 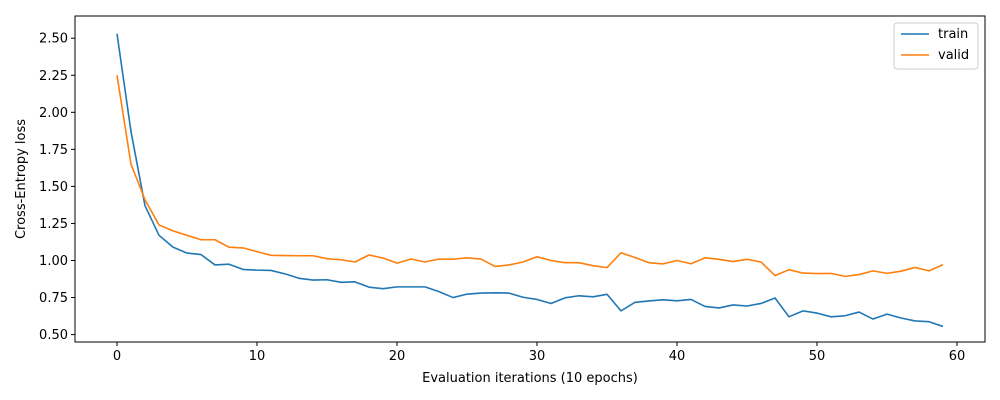 What do you see at coordinates (677, 356) in the screenshot?
I see `x-tick-label: 40` at bounding box center [677, 356].